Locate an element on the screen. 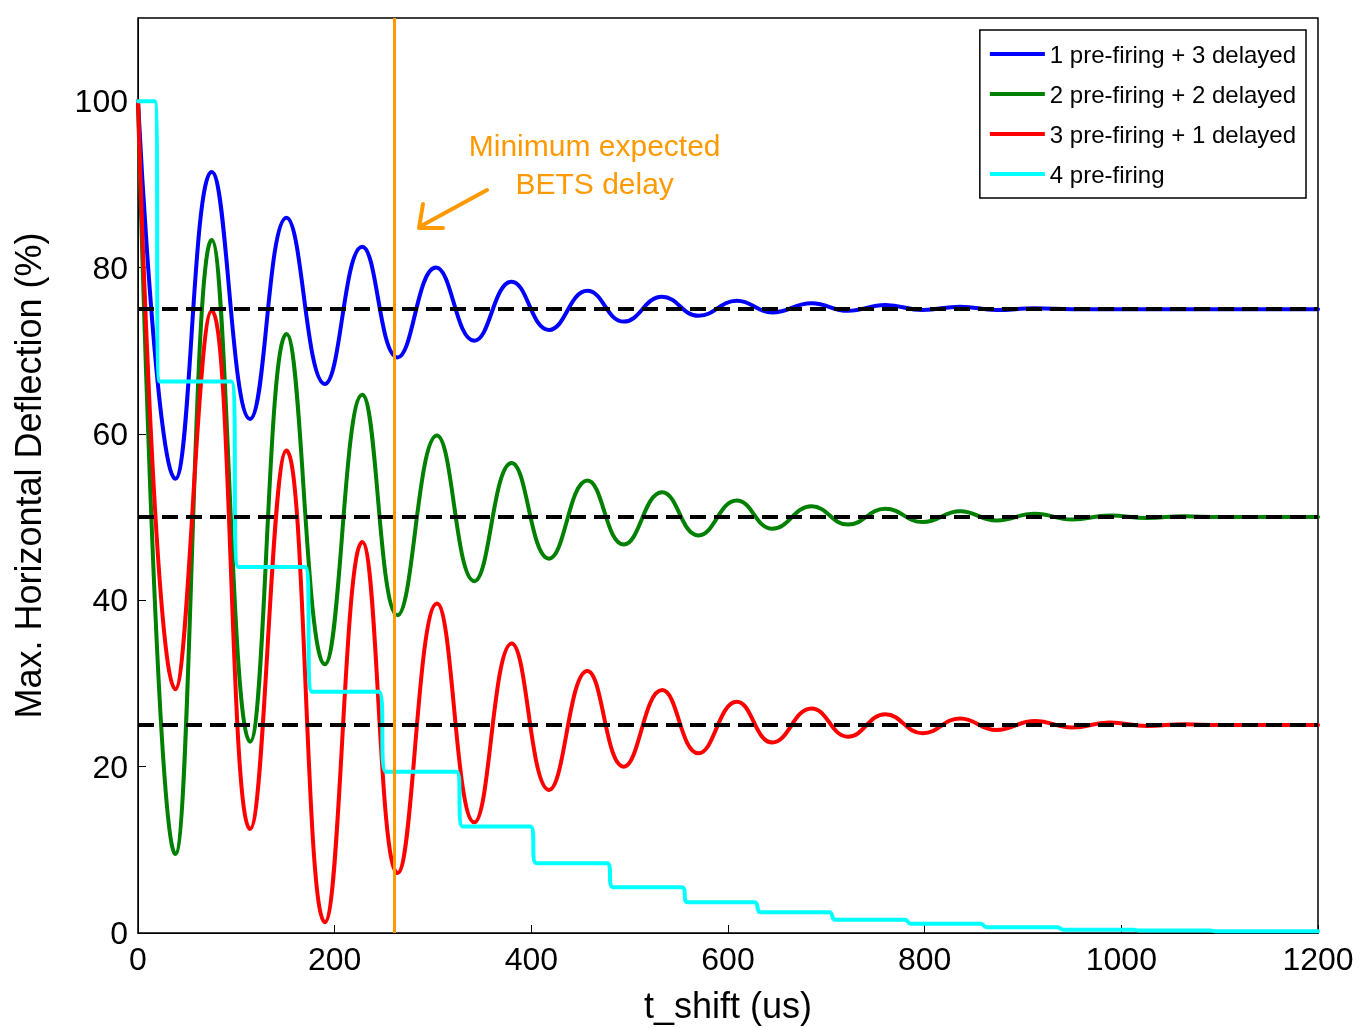 This screenshot has width=1366, height=1028. y-axis-title: Max. Horizontal Deflection (%) is located at coordinates (28, 475).